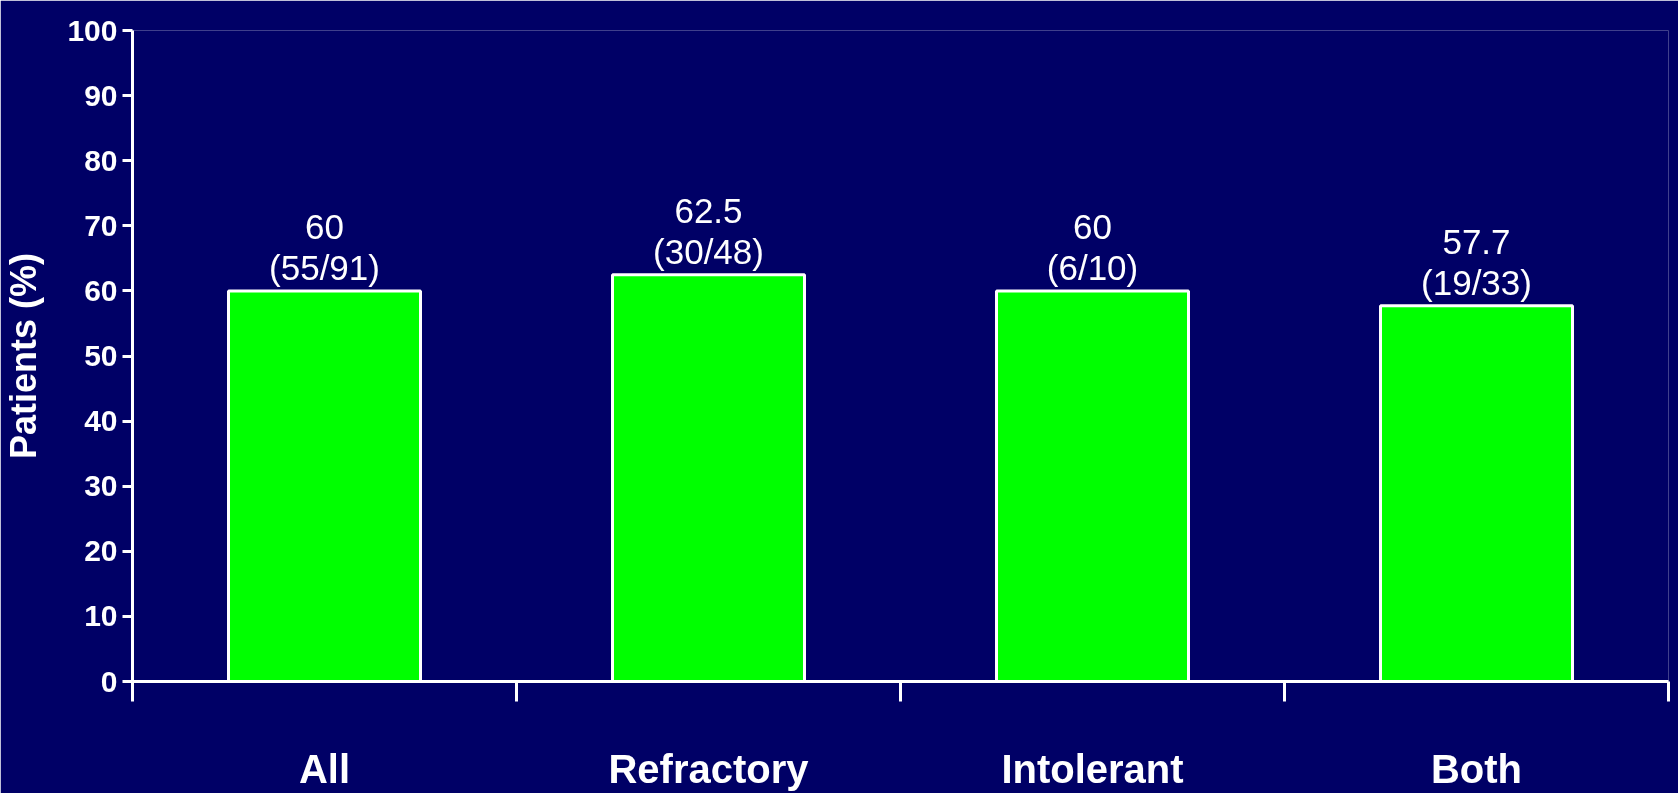 The width and height of the screenshot is (1678, 793). Describe the element at coordinates (101, 486) in the screenshot. I see `y-tick-label: 30` at that location.